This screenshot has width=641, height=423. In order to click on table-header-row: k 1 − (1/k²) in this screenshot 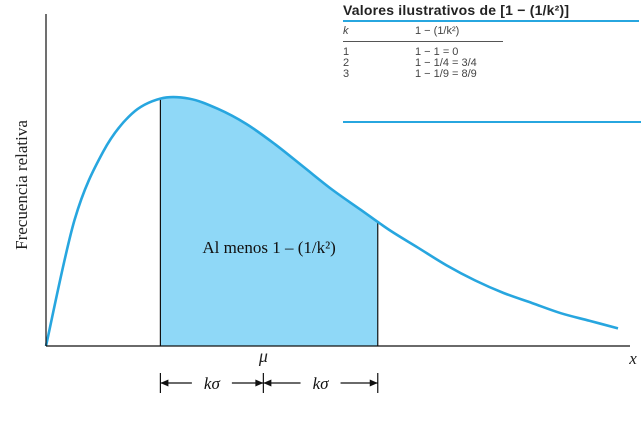, I will do `click(492, 31)`.